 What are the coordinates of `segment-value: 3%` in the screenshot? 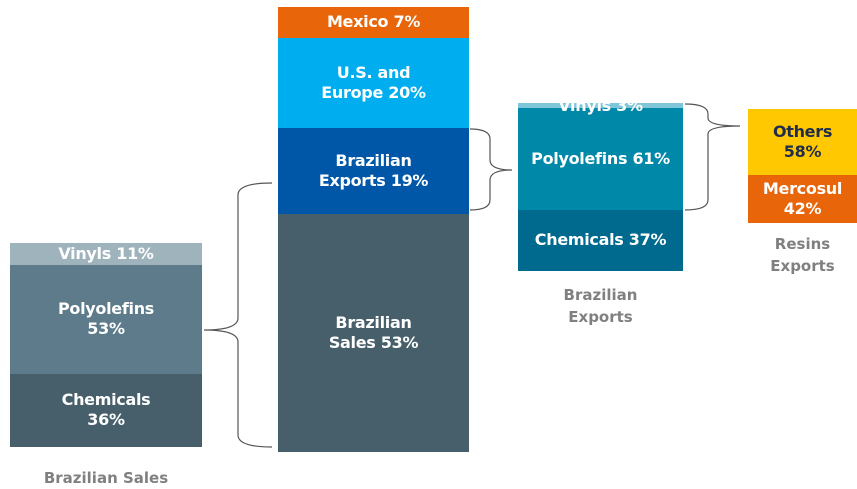 It's located at (629, 105).